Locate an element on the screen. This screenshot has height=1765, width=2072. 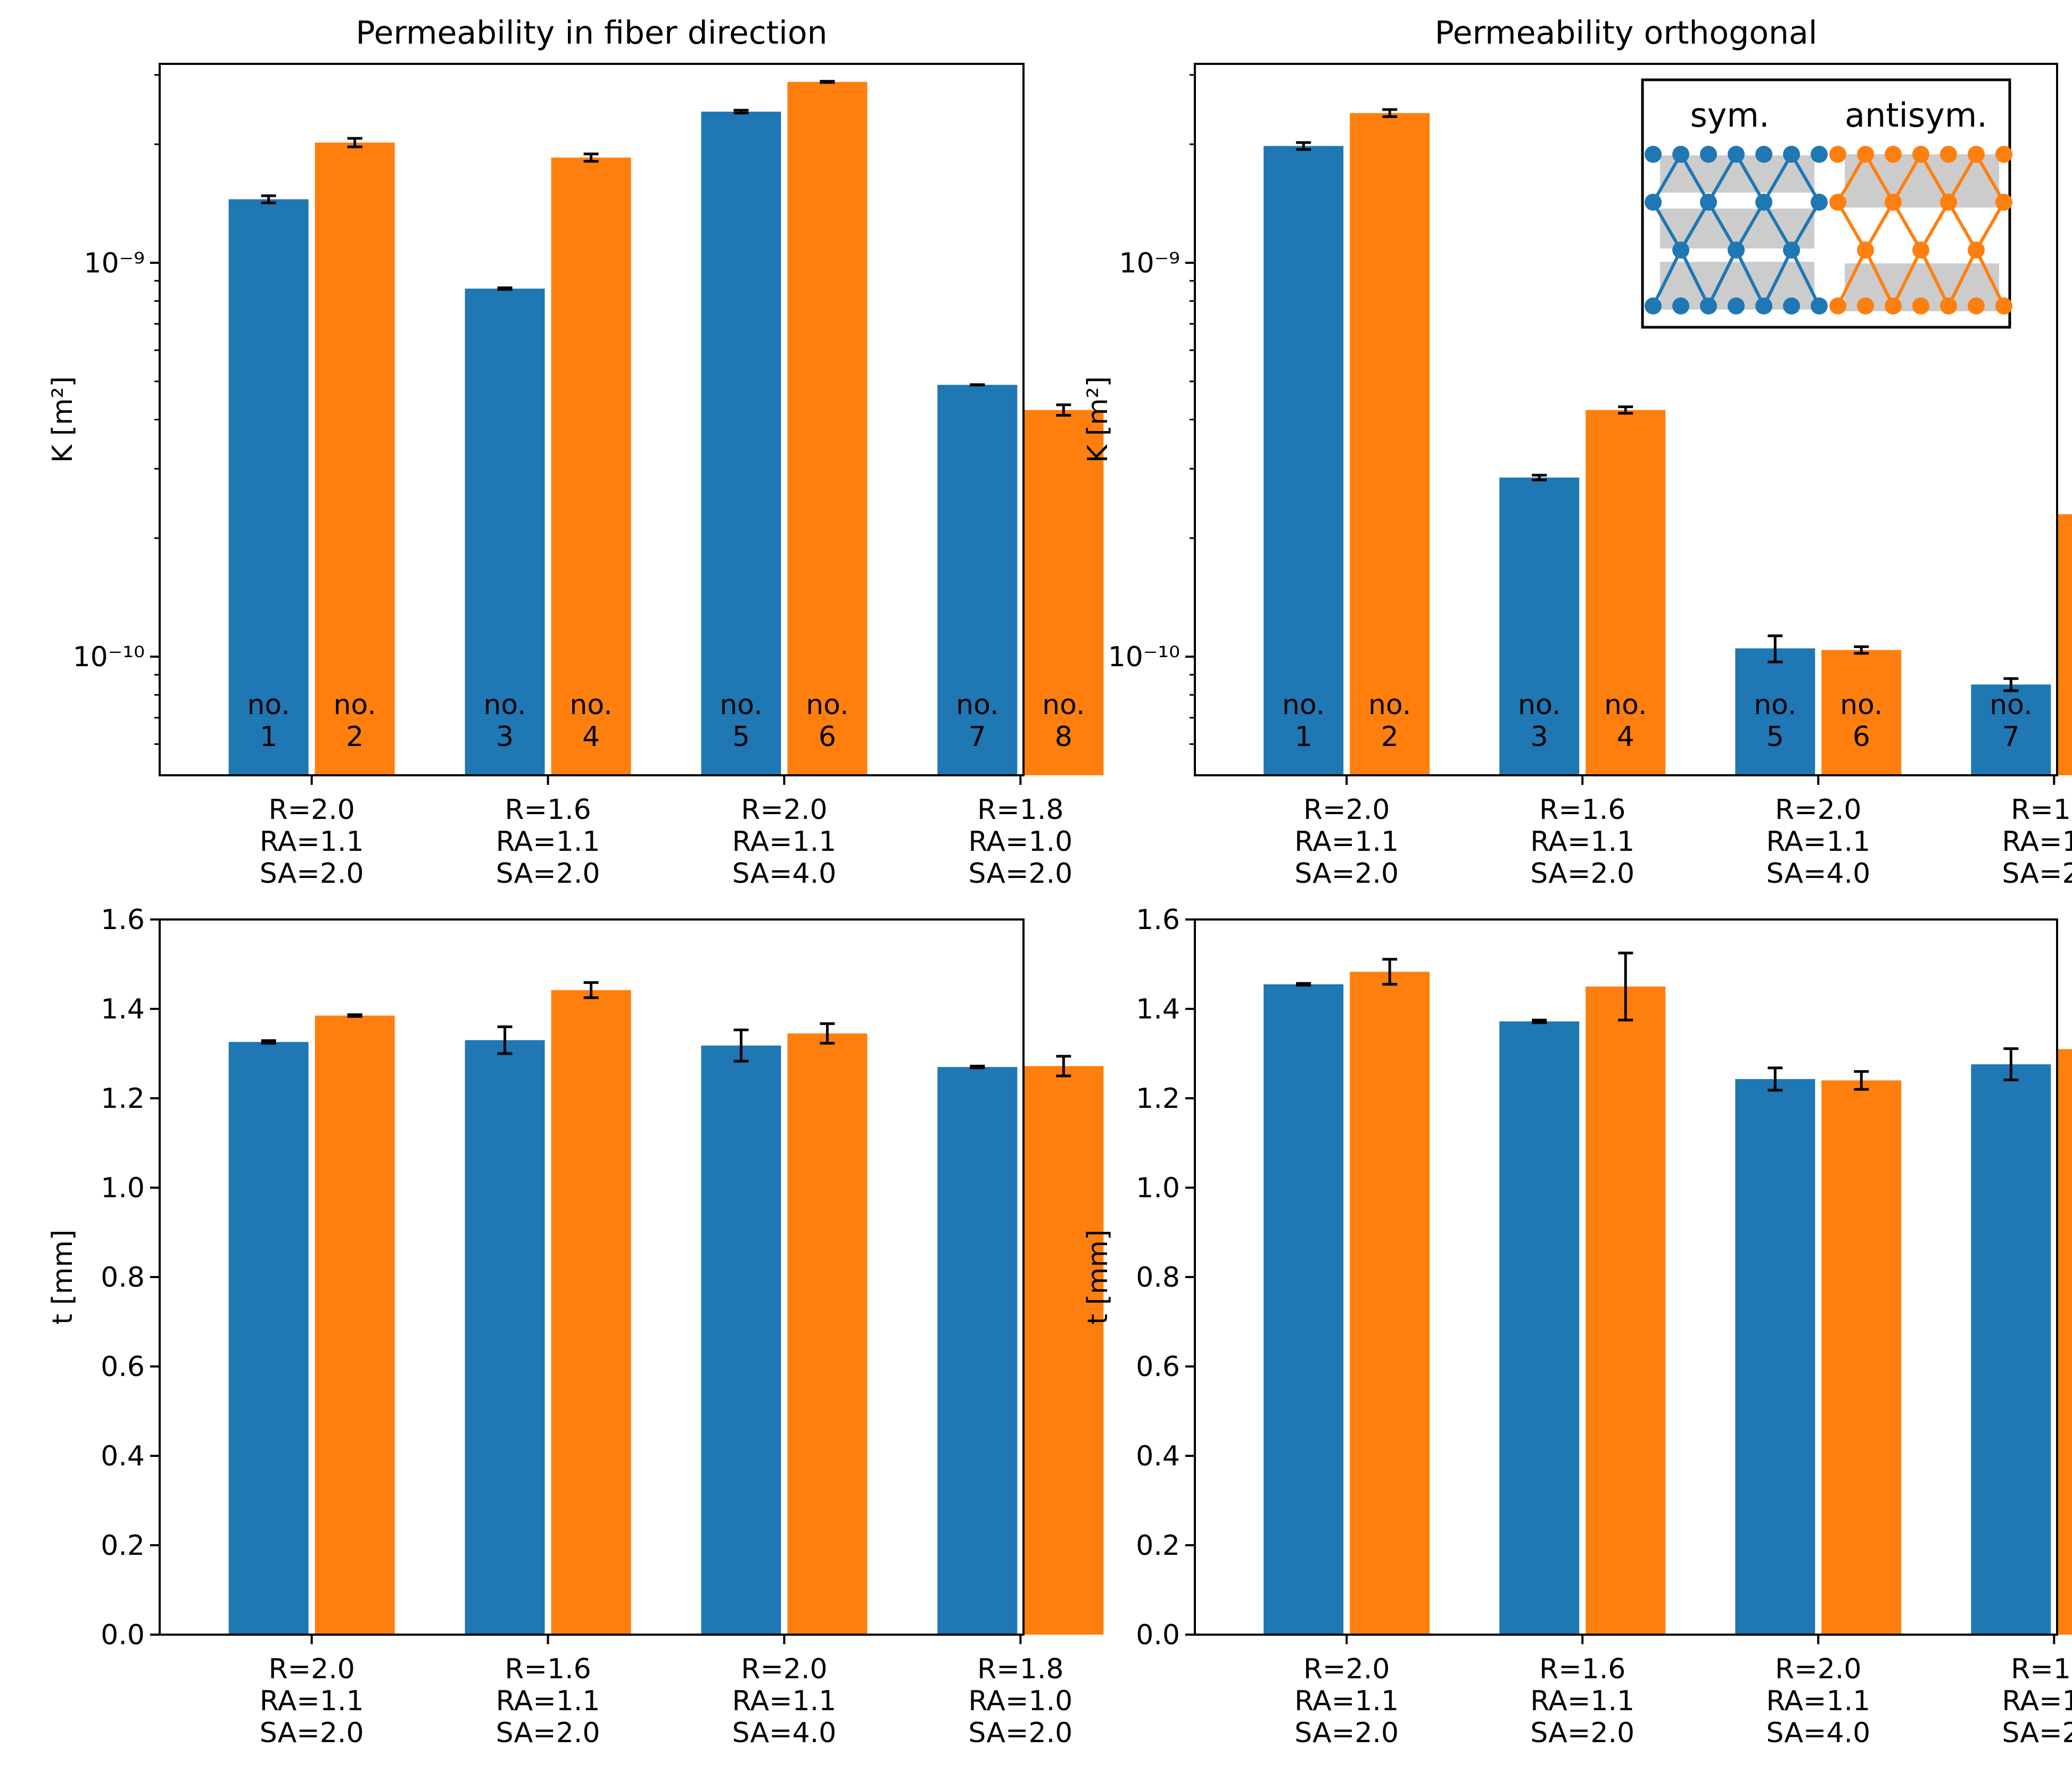
antisymmetric-structure-icon is located at coordinates (1920, 230).